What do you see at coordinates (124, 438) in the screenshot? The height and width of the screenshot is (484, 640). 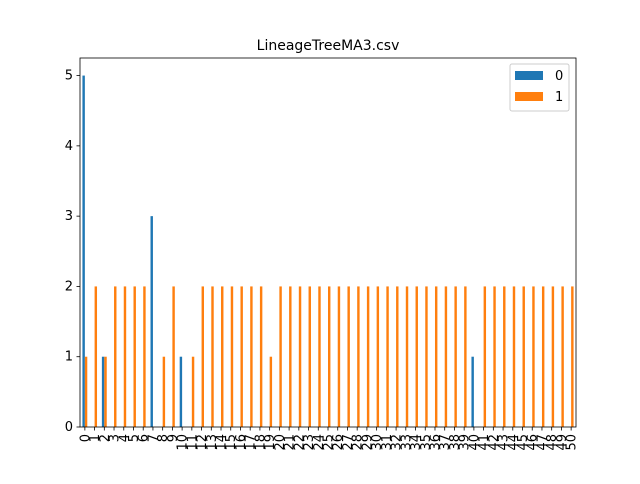 I see `x-tick-label: 4` at bounding box center [124, 438].